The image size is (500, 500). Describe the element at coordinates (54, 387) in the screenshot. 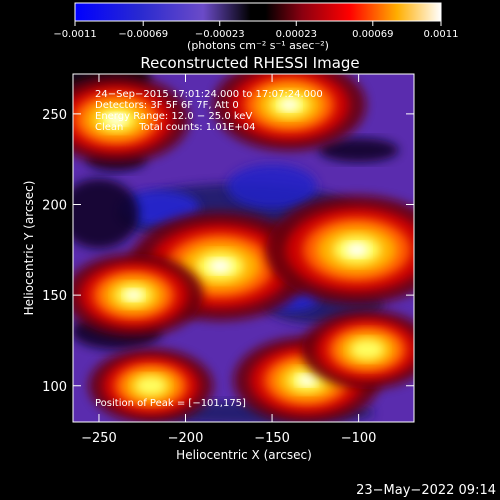

I see `y-tick-label: 100` at that location.